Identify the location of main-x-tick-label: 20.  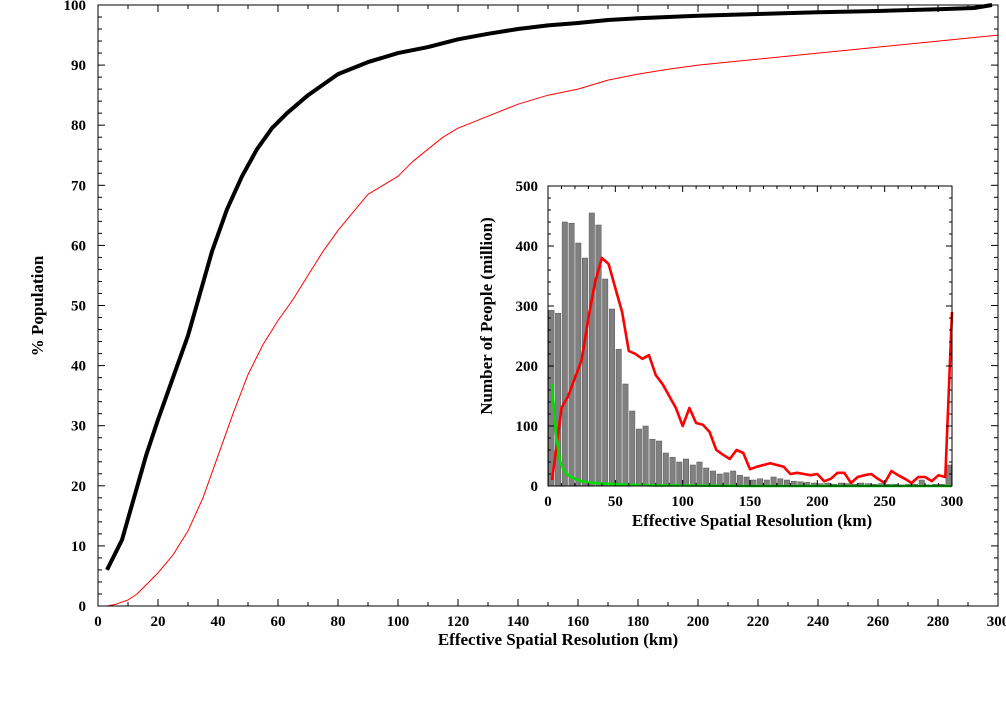
(158, 622).